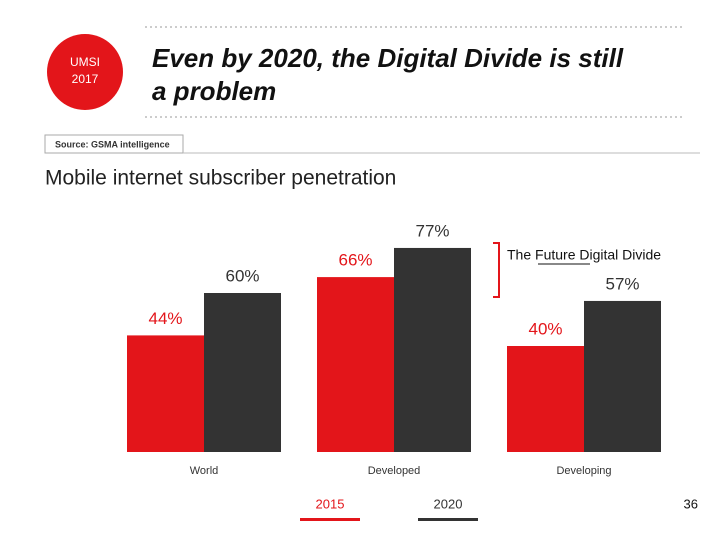  What do you see at coordinates (448, 503) in the screenshot?
I see `legend-label: 2020` at bounding box center [448, 503].